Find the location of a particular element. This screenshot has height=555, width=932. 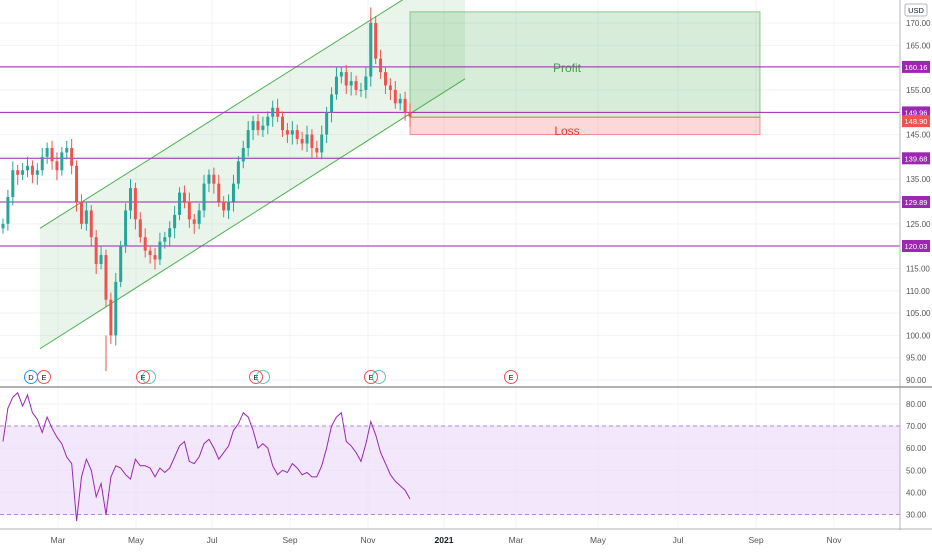

dividend-marker: D is located at coordinates (31, 377).